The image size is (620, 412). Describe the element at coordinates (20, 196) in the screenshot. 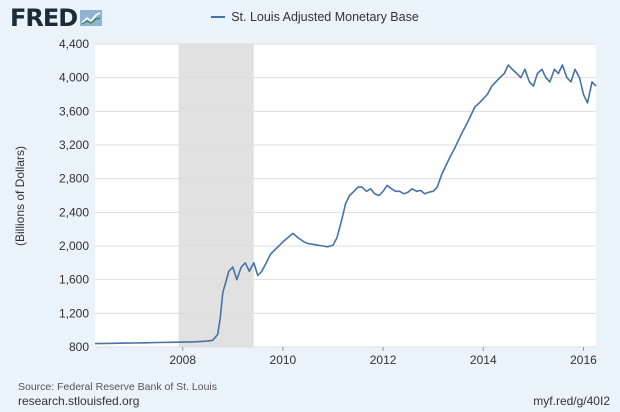

I see `y-axis-title: (Billions of Dollars)` at that location.